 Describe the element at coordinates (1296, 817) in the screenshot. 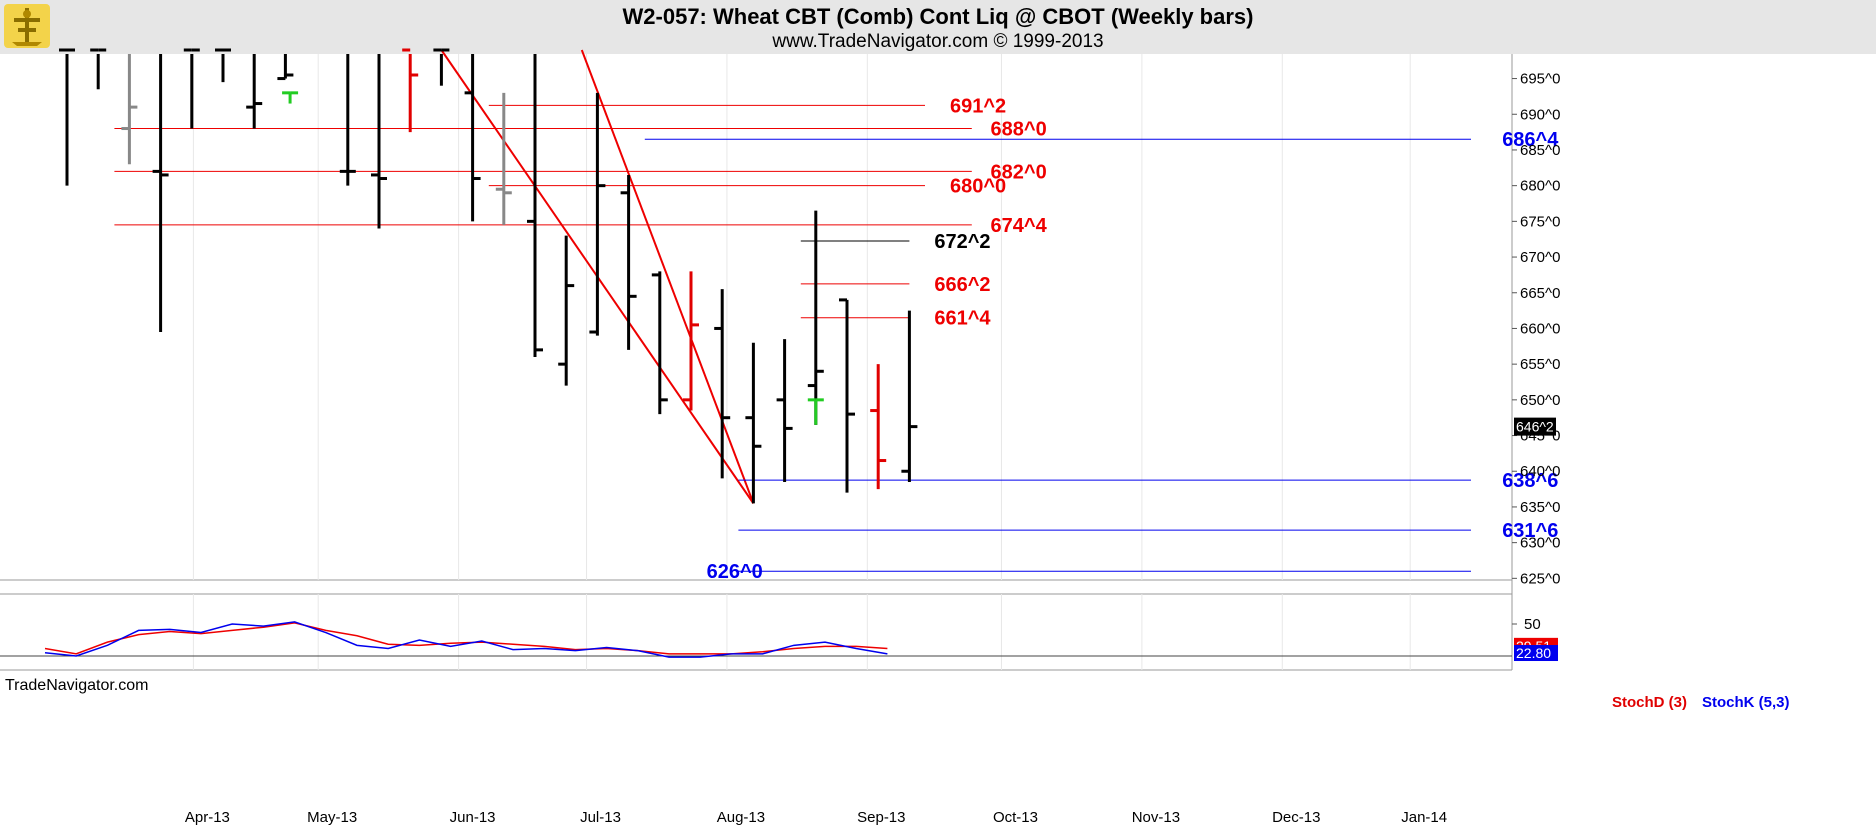

I see `time-tick-label: Dec-13` at that location.